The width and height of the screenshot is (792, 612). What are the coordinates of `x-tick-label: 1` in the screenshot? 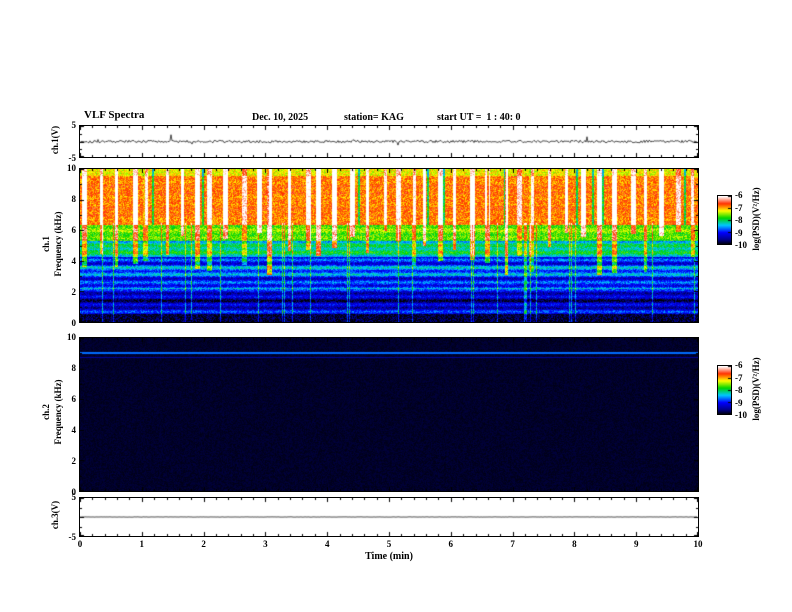 It's located at (142, 544).